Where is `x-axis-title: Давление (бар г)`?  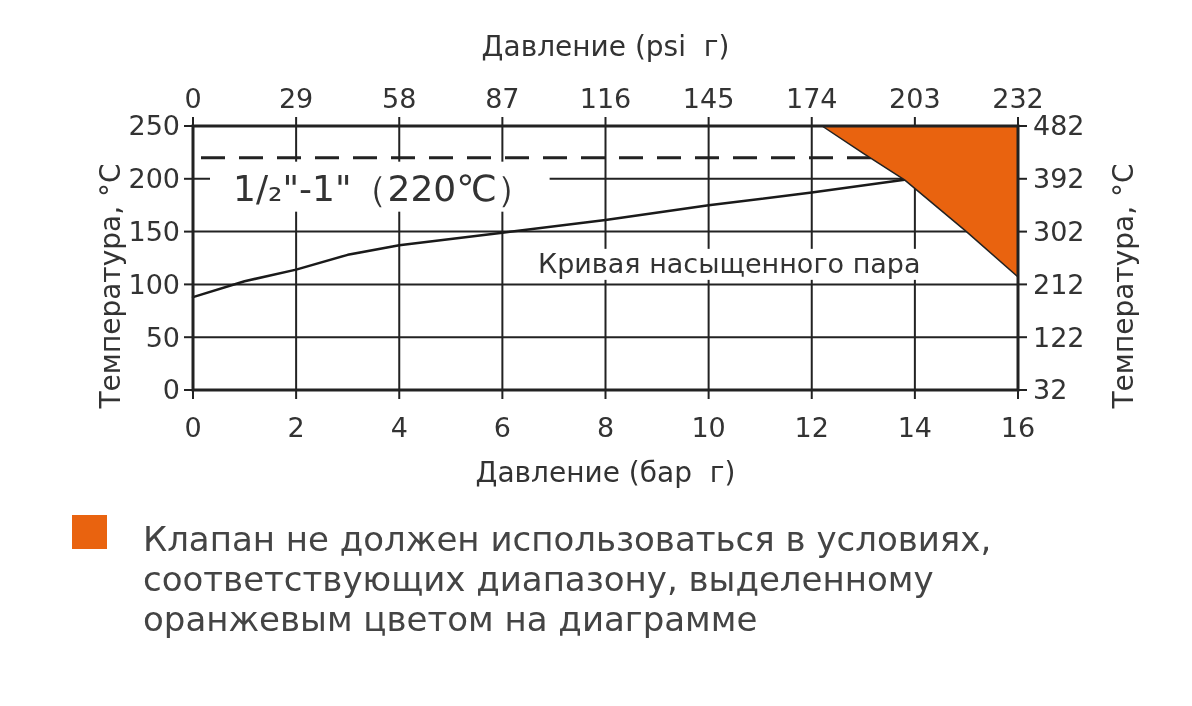 x-axis-title: Давление (бар г) is located at coordinates (605, 472).